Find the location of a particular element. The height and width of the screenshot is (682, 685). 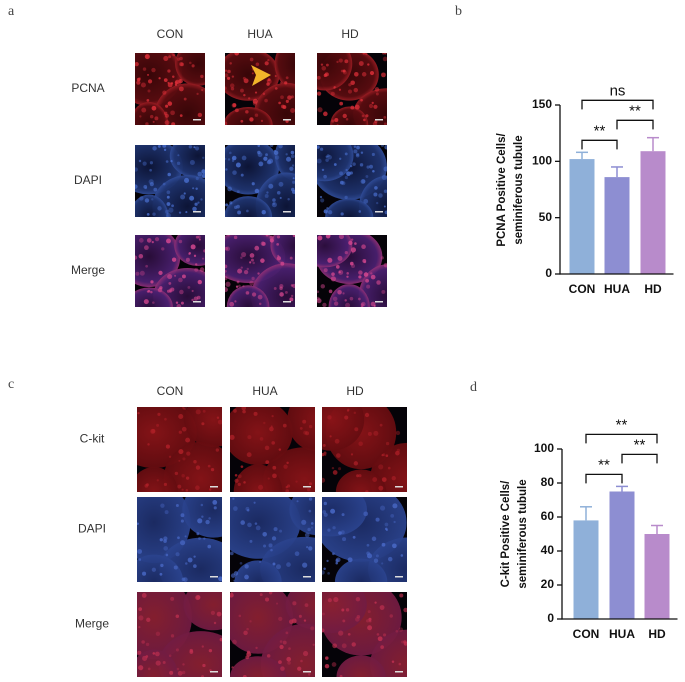

y-tick-label: 100 is located at coordinates (544, 448).